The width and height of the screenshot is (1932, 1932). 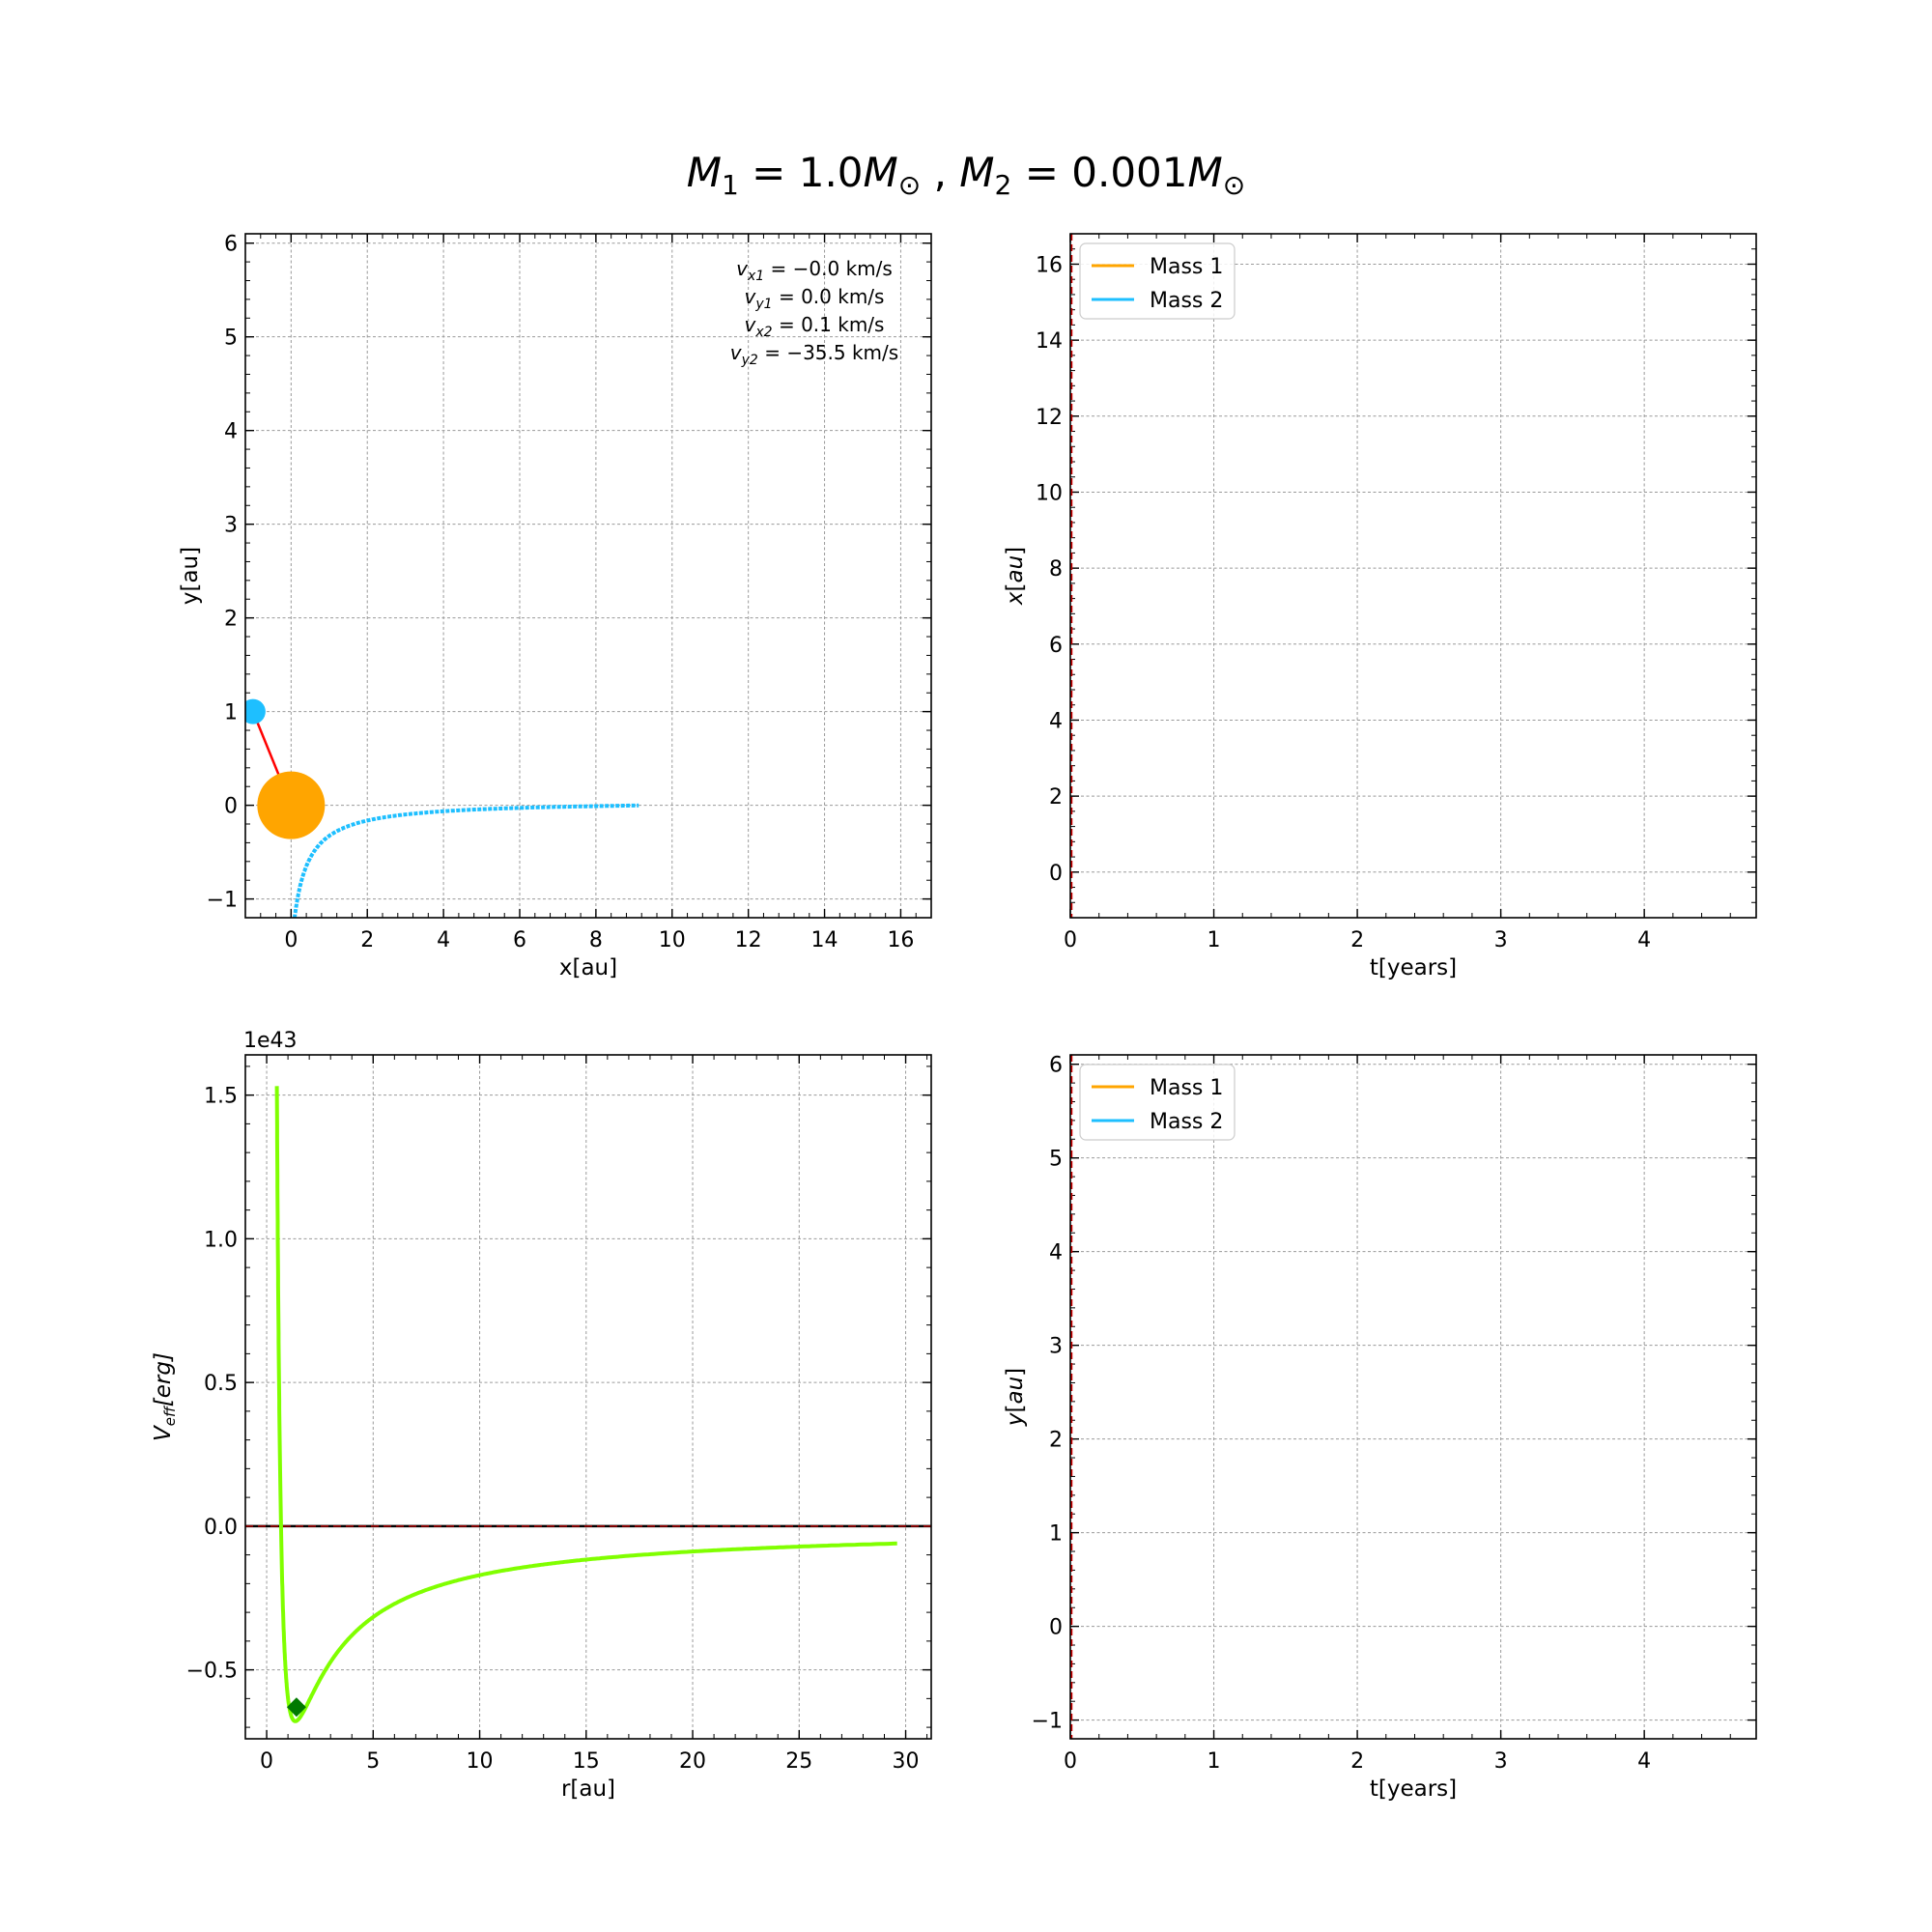 I want to click on annotation-value: = −35.5 km/s, so click(x=828, y=352).